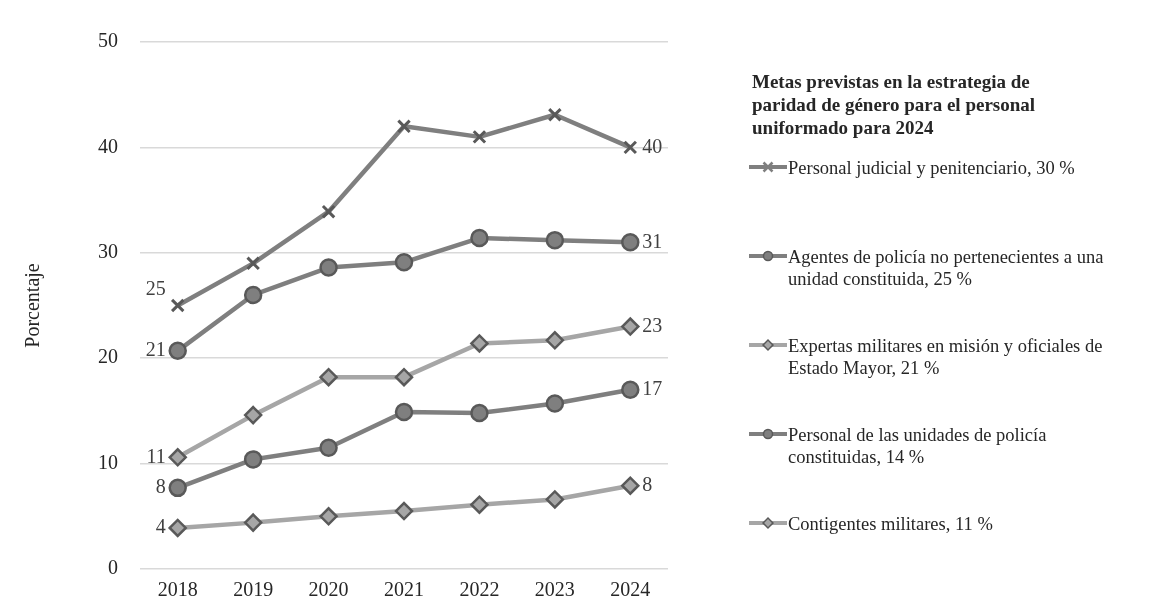  I want to click on legend-label: Expertas militares en misión y oficiales de Estado Mayor, 21 %, so click(946, 357).